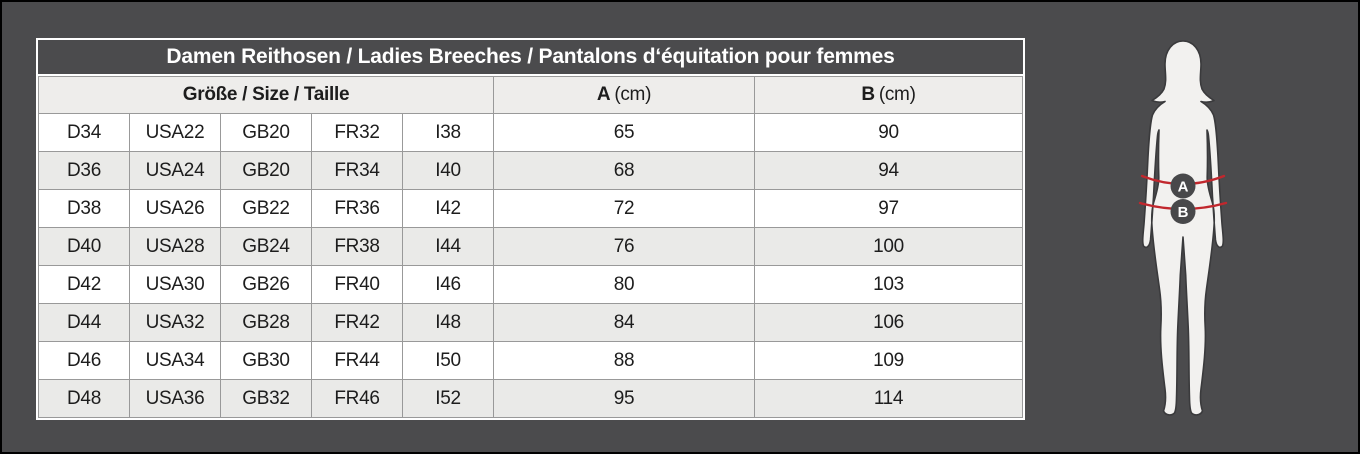  What do you see at coordinates (603, 94) in the screenshot?
I see `col-a-label: A` at bounding box center [603, 94].